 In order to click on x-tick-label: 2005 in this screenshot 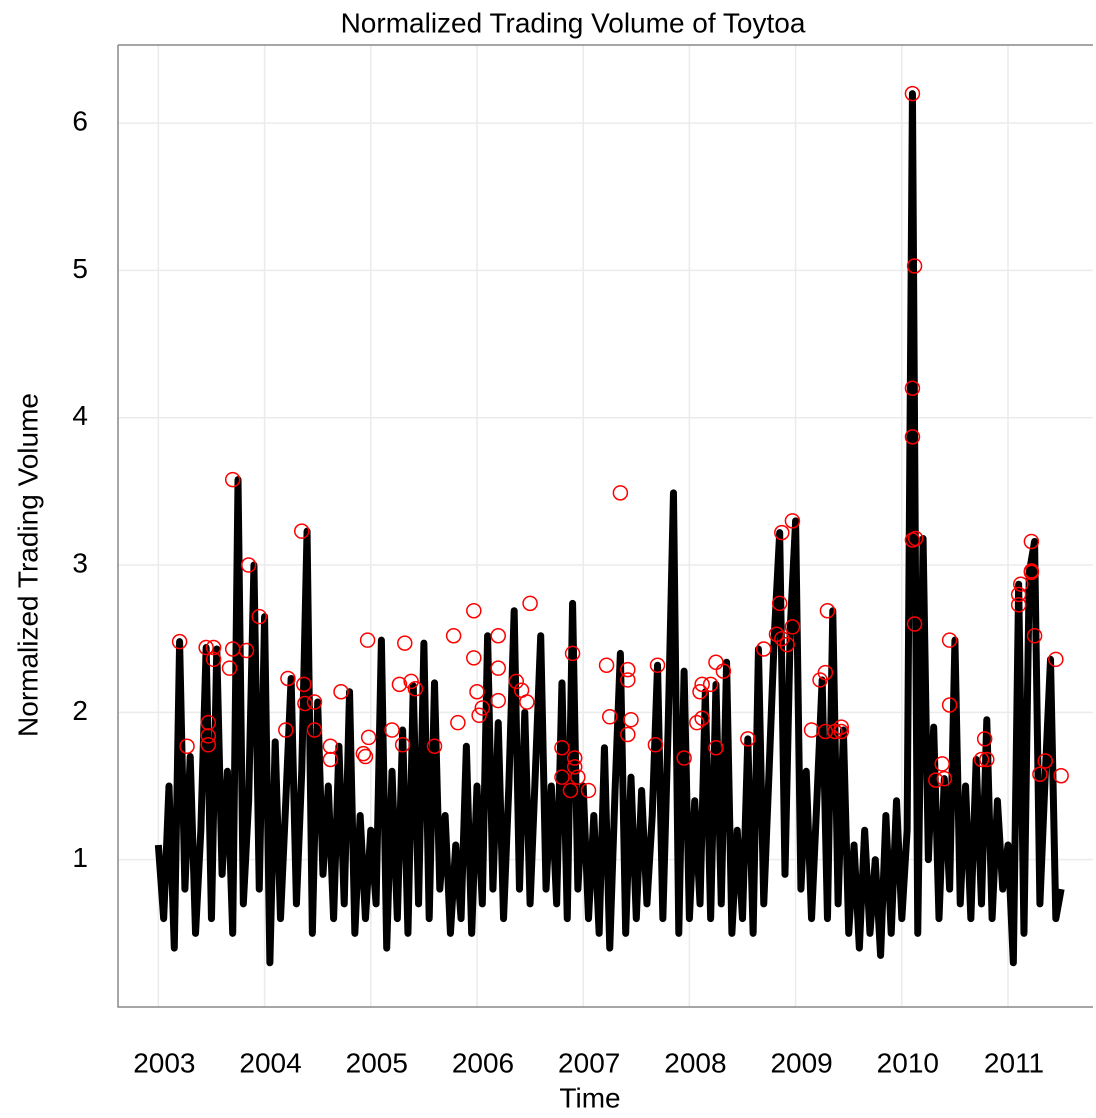, I will do `click(377, 1062)`.